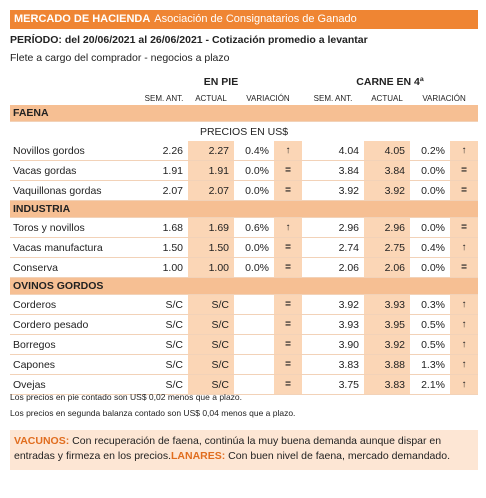 Image resolution: width=486 pixels, height=498 pixels. I want to click on row-label: Conserva, so click(75, 267).